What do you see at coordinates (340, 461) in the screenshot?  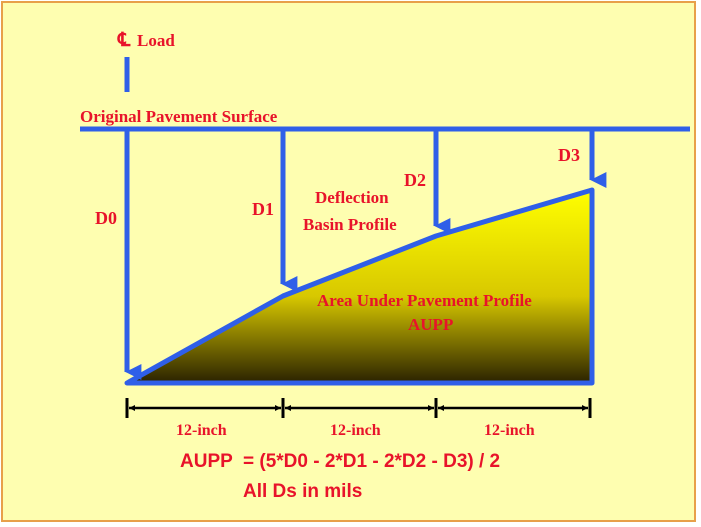 I see `formula-line1: AUPP = (5*D0 - 2*D1 - 2*D2 - D3) / 2` at bounding box center [340, 461].